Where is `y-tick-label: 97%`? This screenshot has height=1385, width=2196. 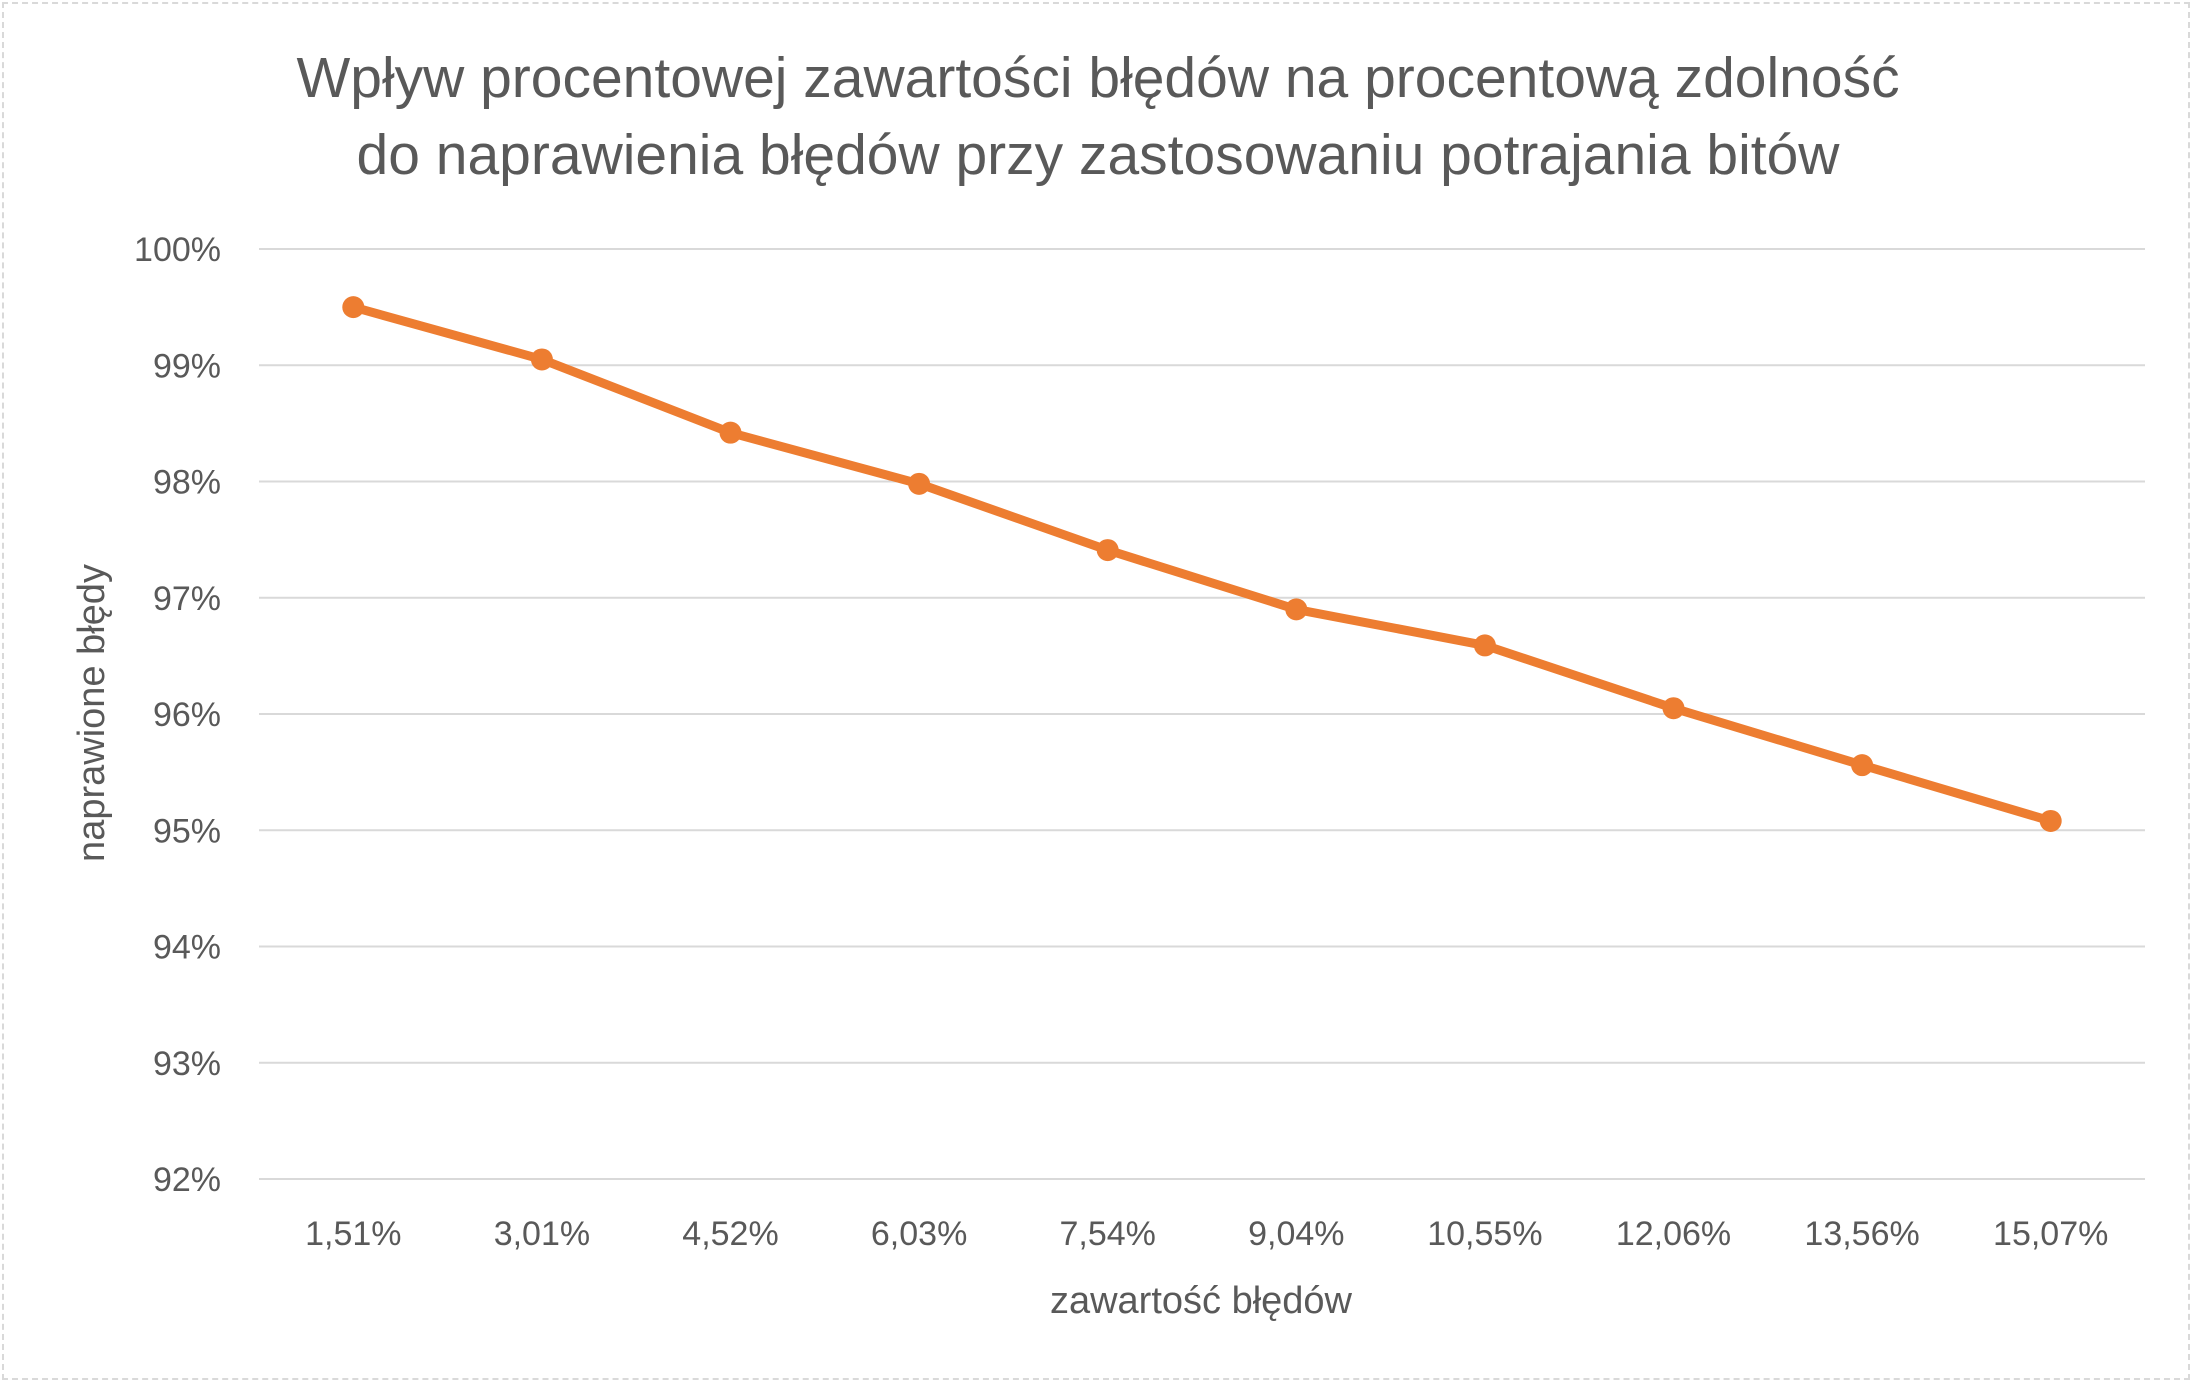 y-tick-label: 97% is located at coordinates (187, 599).